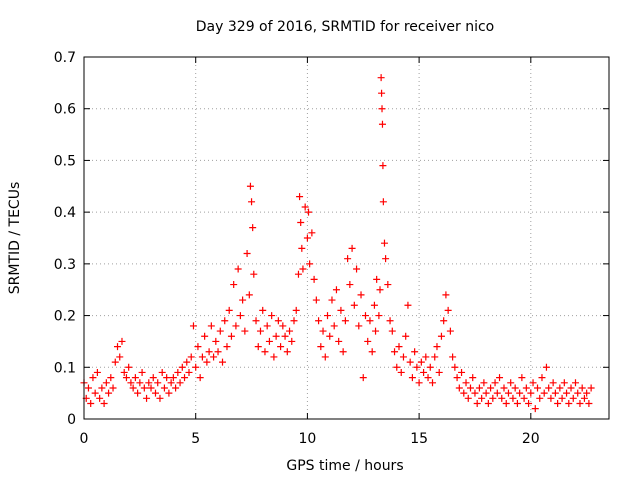  I want to click on x-tick-labels: 0 5 10 15 20, so click(310, 439).